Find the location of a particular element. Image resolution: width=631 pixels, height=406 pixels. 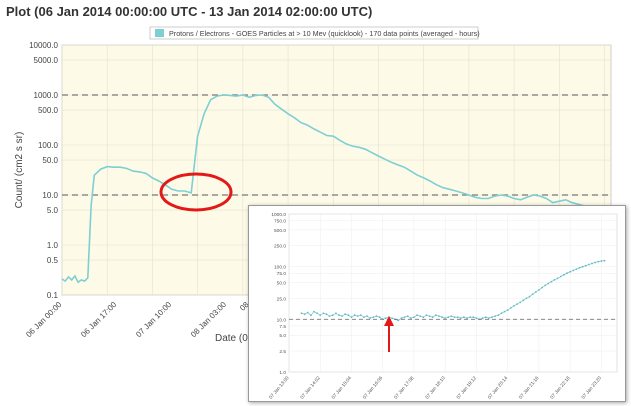

inset-y-tick-label: 10.0 is located at coordinates (282, 320).